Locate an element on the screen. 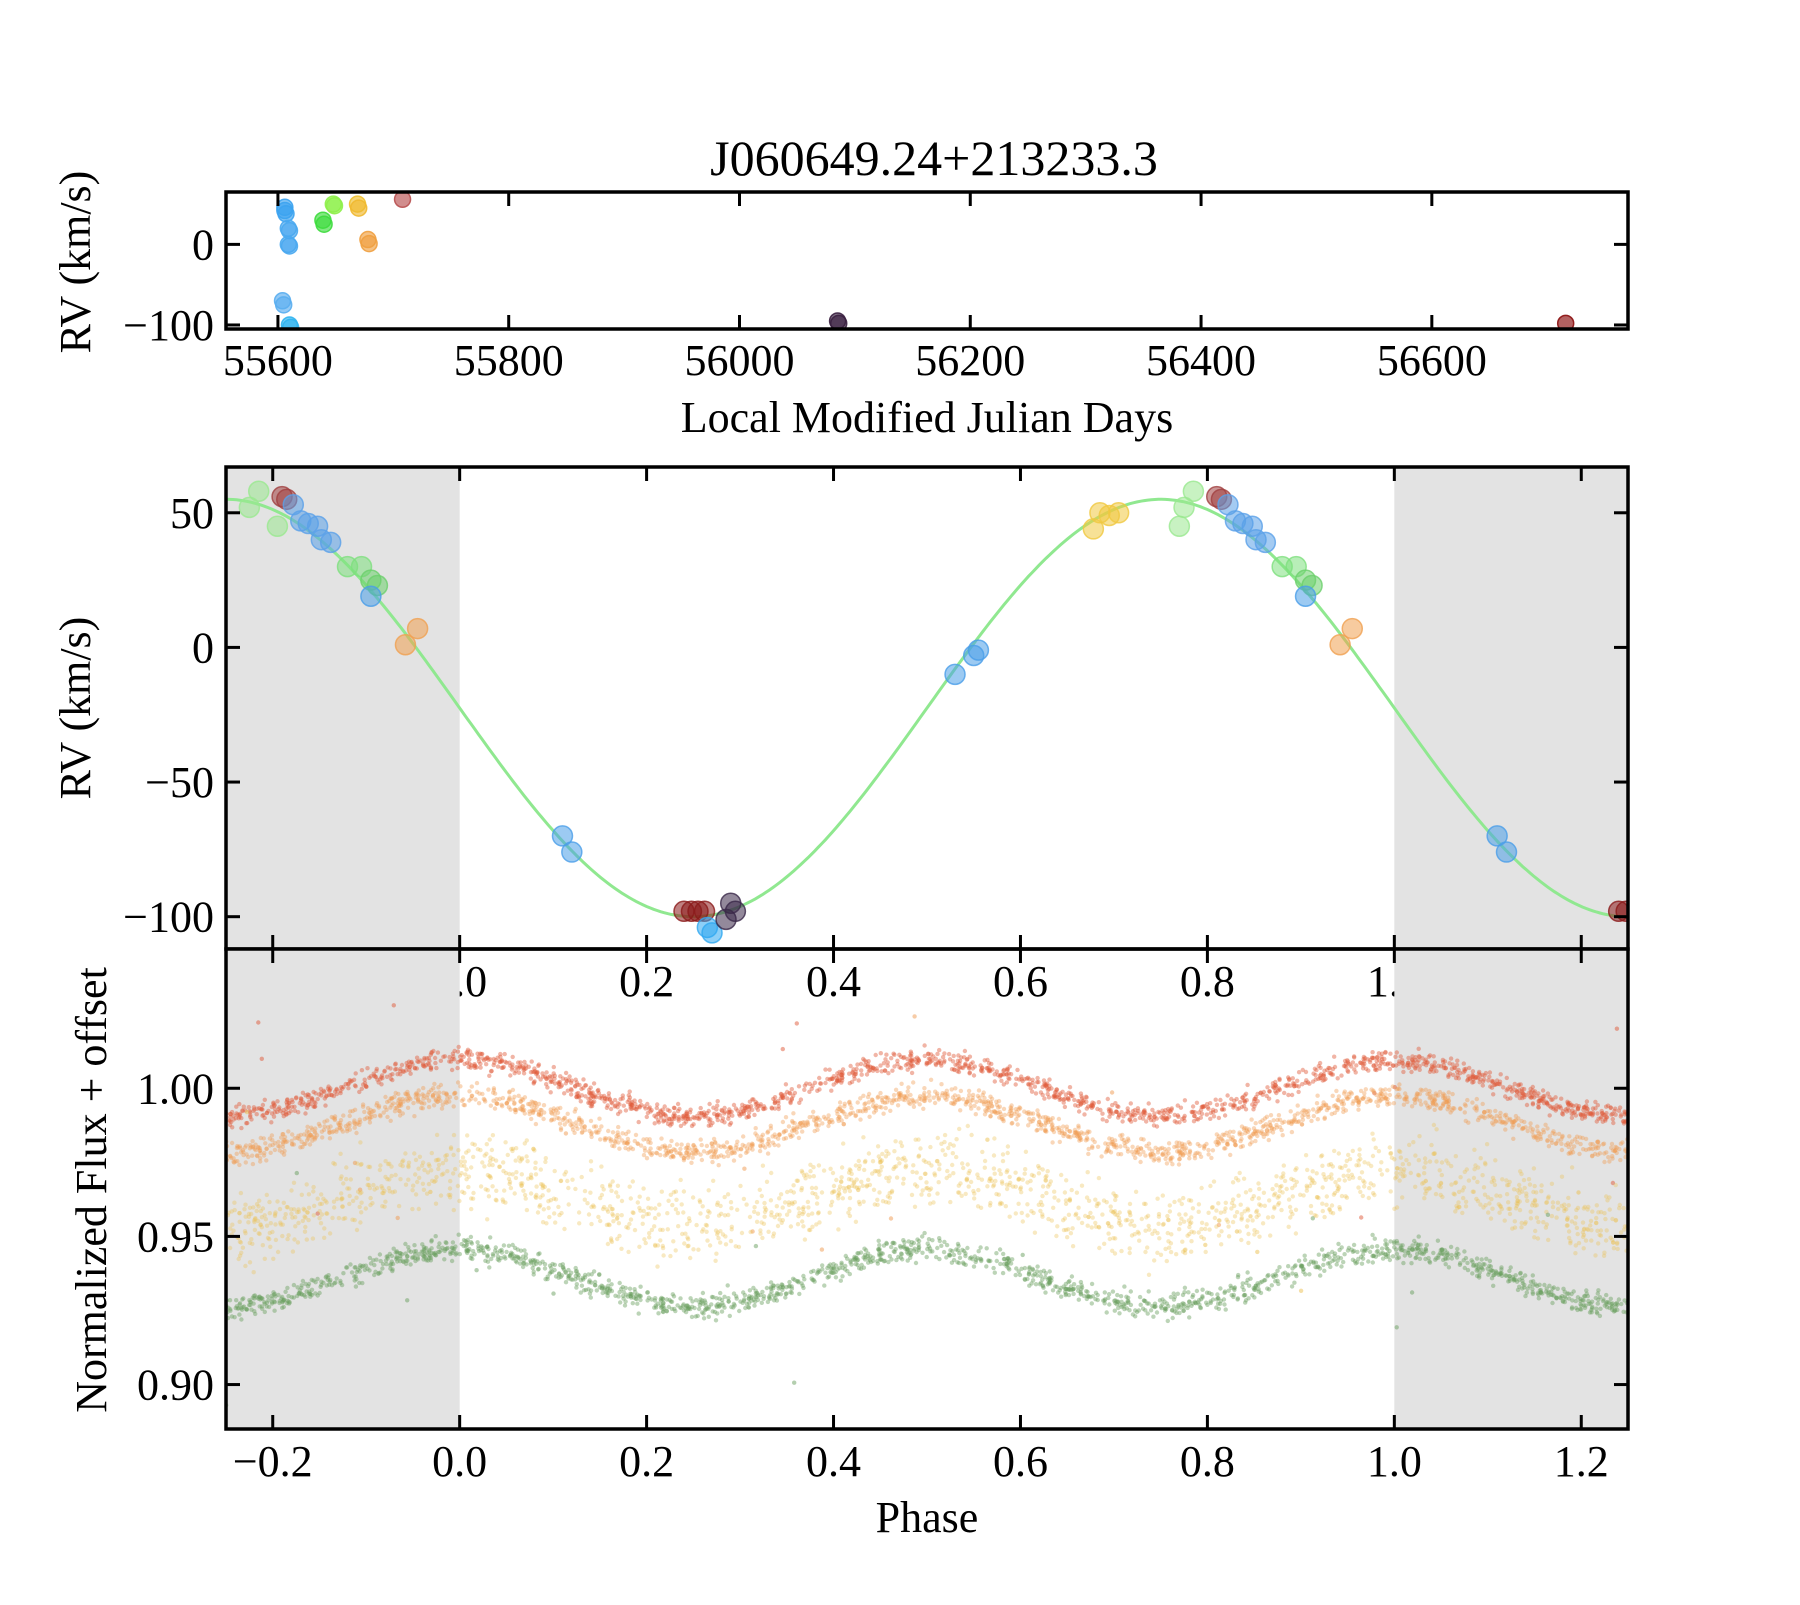 The image size is (1800, 1605). x-tick-label: 0.6 is located at coordinates (1020, 981).